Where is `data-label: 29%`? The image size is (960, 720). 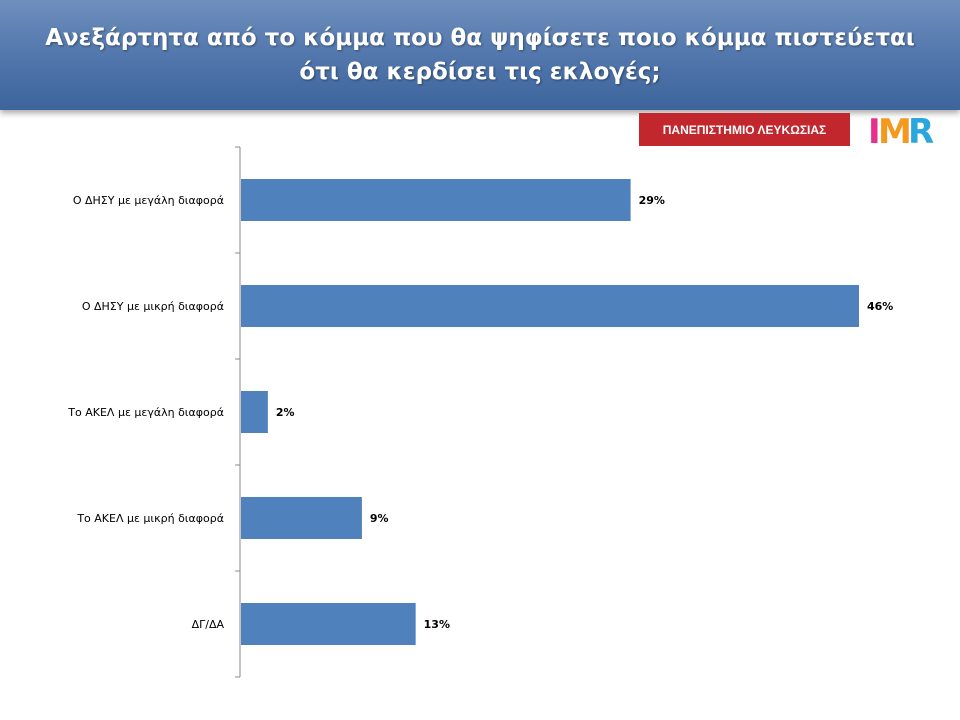
data-label: 29% is located at coordinates (652, 200).